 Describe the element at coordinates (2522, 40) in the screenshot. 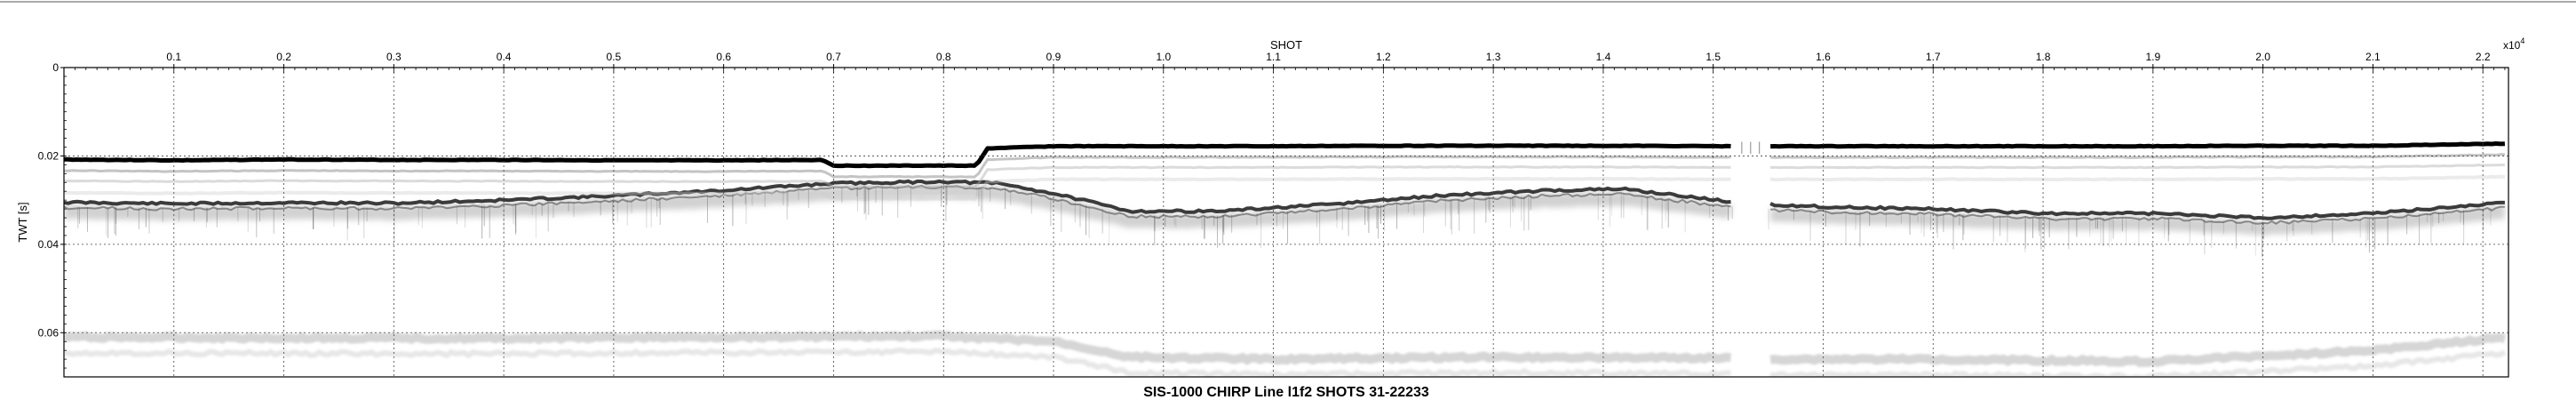

I see `x-axis-multiplier-exponent: 4` at that location.